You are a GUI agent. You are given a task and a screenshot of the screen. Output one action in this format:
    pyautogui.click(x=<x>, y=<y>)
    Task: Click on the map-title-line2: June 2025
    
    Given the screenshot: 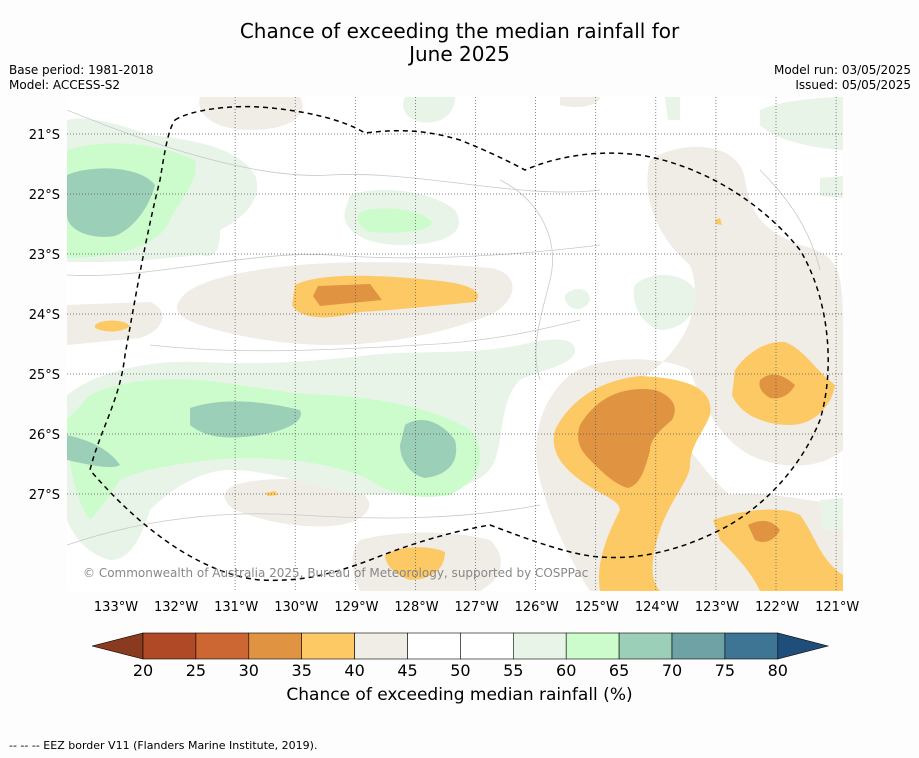 What is the action you would take?
    pyautogui.click(x=459, y=54)
    